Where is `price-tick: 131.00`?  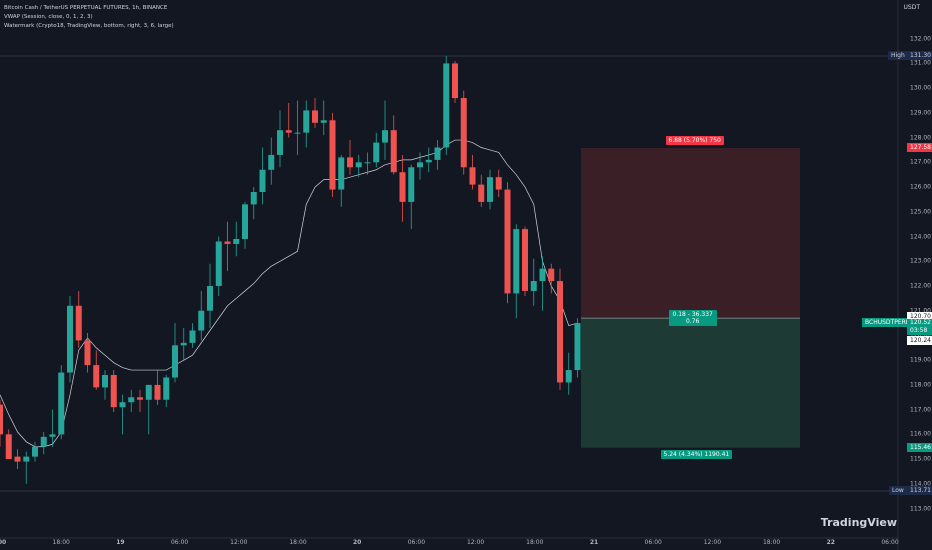 price-tick: 131.00 is located at coordinates (920, 63).